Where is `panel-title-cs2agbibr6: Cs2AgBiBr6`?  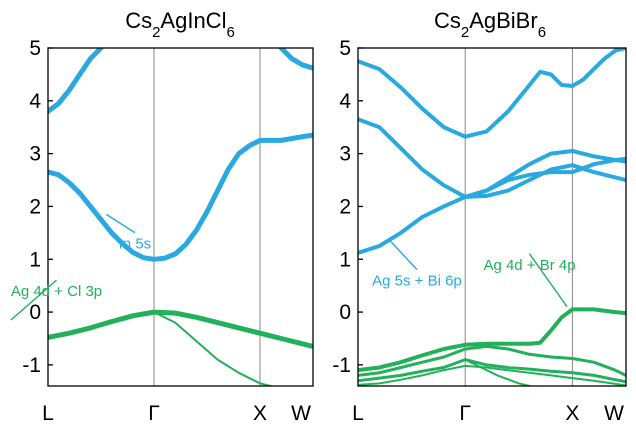 panel-title-cs2agbibr6: Cs2AgBiBr6 is located at coordinates (490, 24).